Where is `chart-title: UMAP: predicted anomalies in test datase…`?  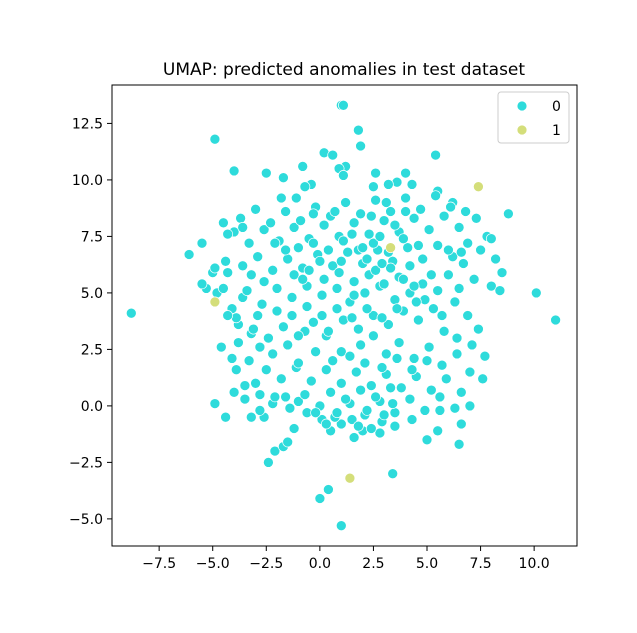
chart-title: UMAP: predicted anomalies in test datase… is located at coordinates (344, 70).